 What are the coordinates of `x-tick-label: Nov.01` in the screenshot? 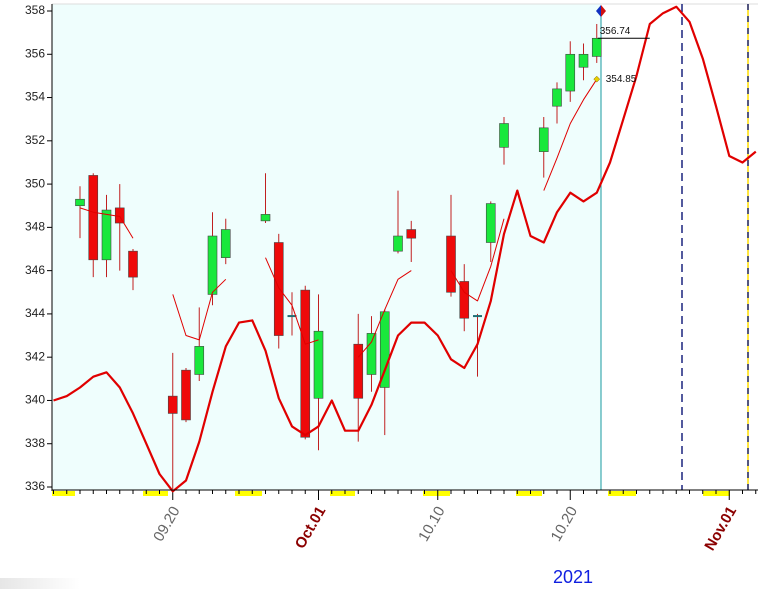 It's located at (720, 528).